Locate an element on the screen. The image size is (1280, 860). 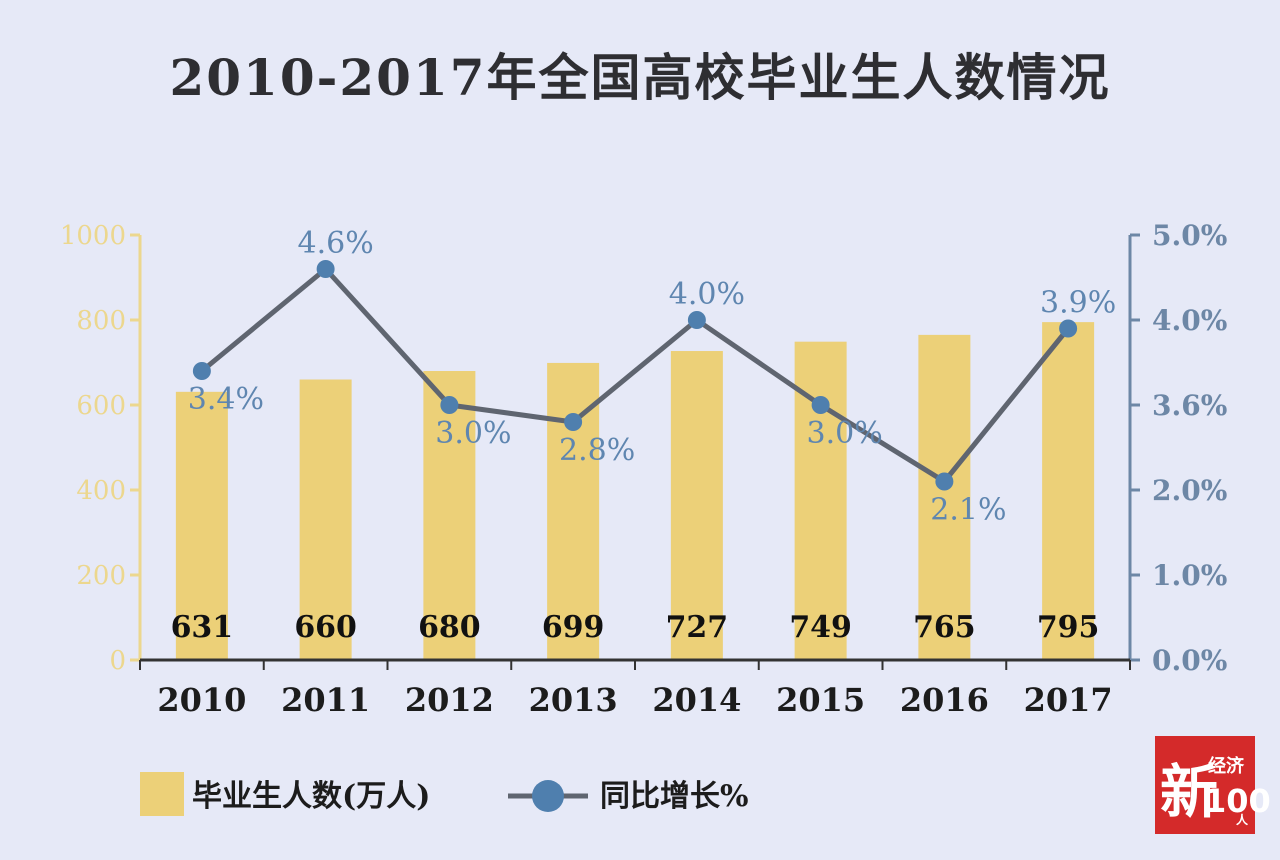
growth-point-2013 is located at coordinates (573, 422).